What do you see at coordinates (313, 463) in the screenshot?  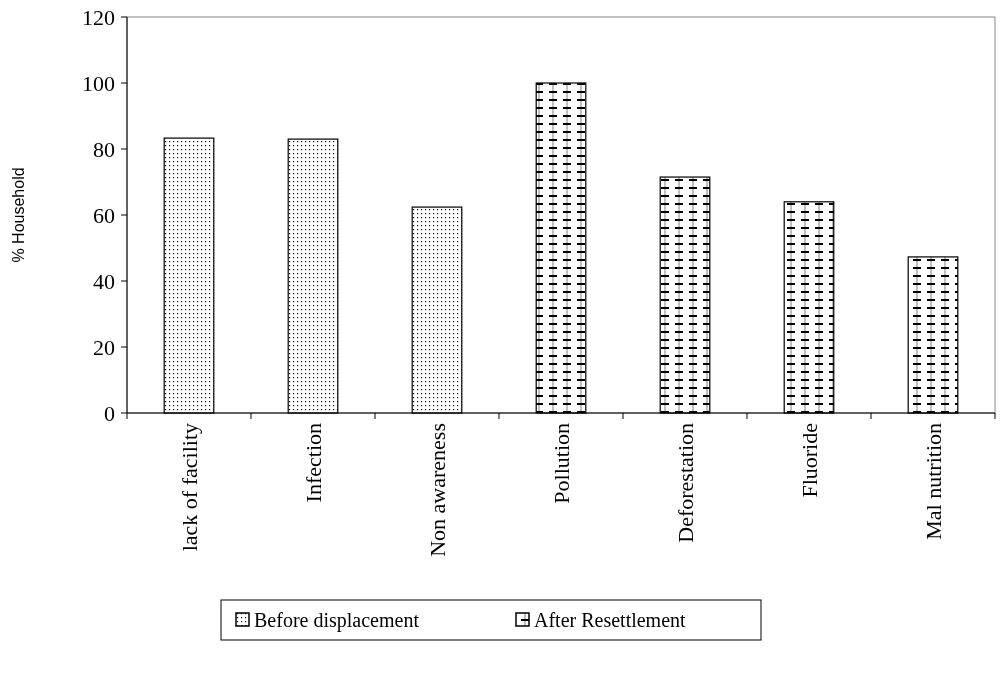 I see `x-tick-label: Infection` at bounding box center [313, 463].